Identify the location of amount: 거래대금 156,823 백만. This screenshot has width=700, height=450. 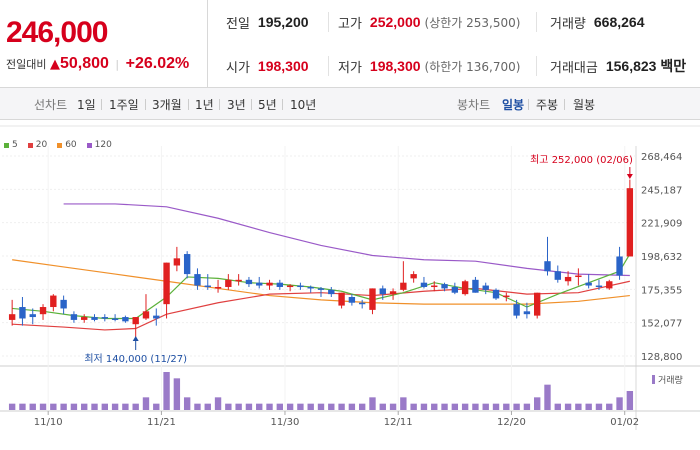
(618, 66).